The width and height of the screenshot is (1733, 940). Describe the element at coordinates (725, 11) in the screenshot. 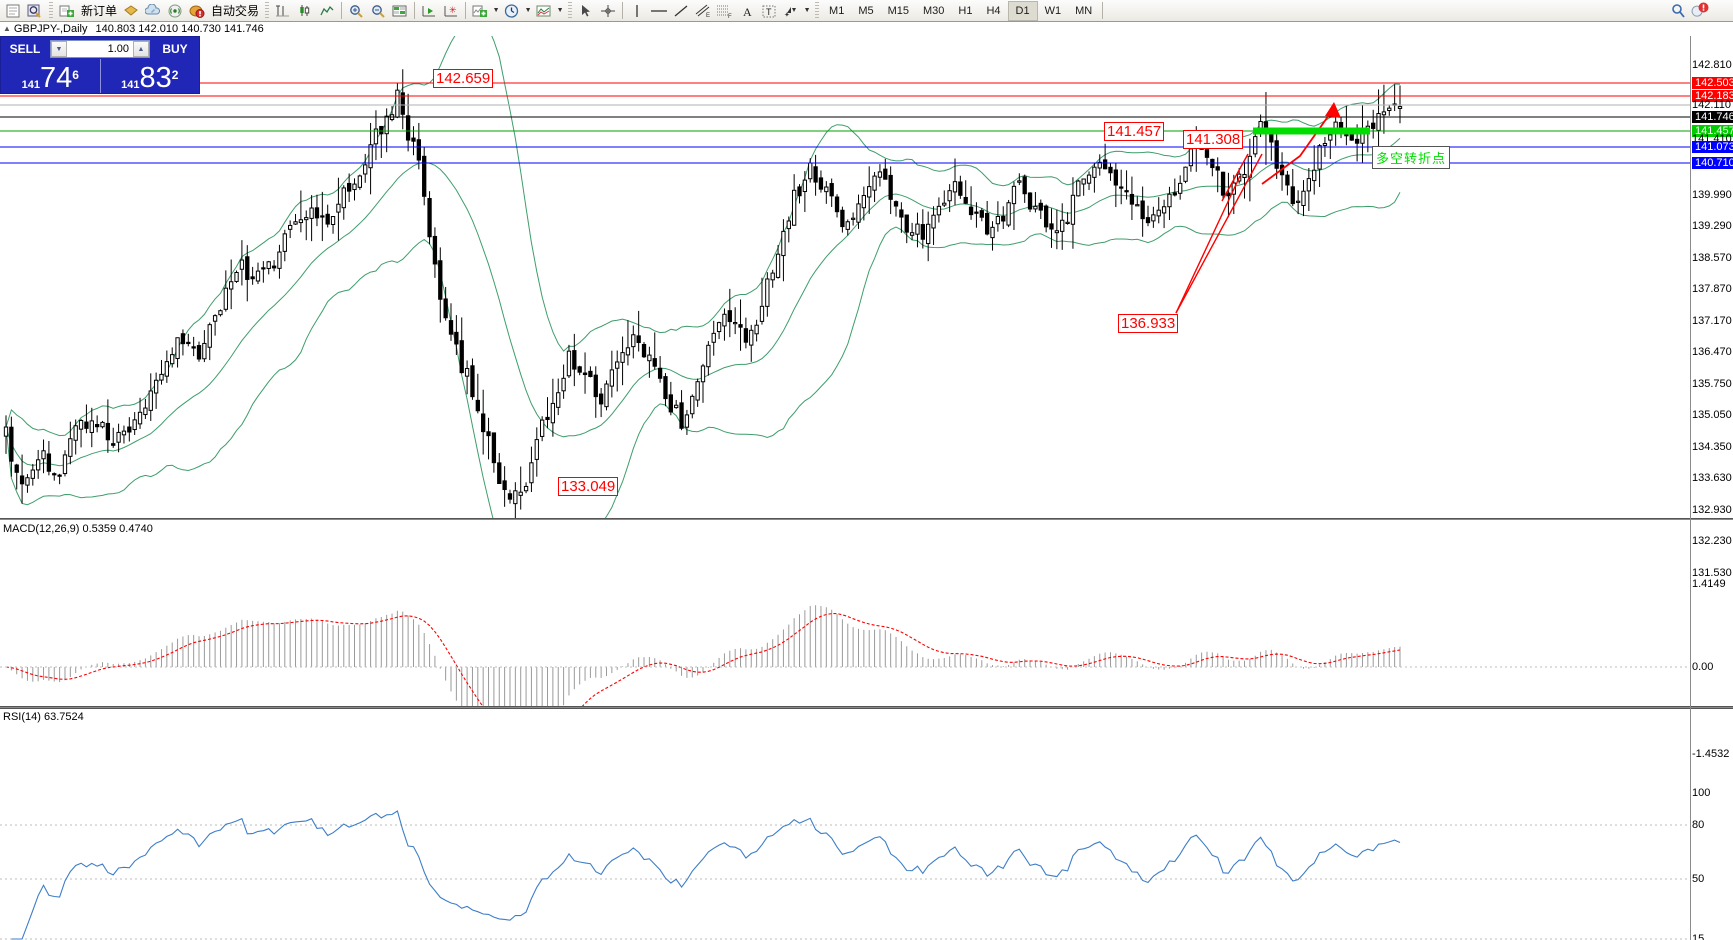

I see `fibonacci-icon: F` at that location.